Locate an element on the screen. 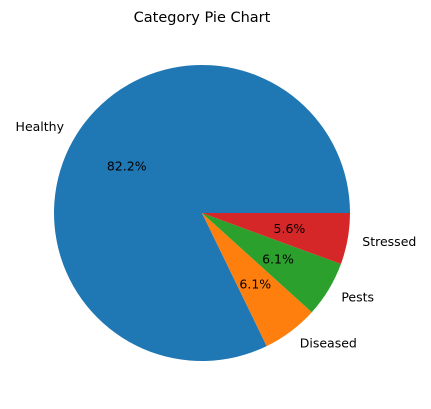 This screenshot has height=409, width=431. pct-label-diseased: 6.1% is located at coordinates (255, 284).